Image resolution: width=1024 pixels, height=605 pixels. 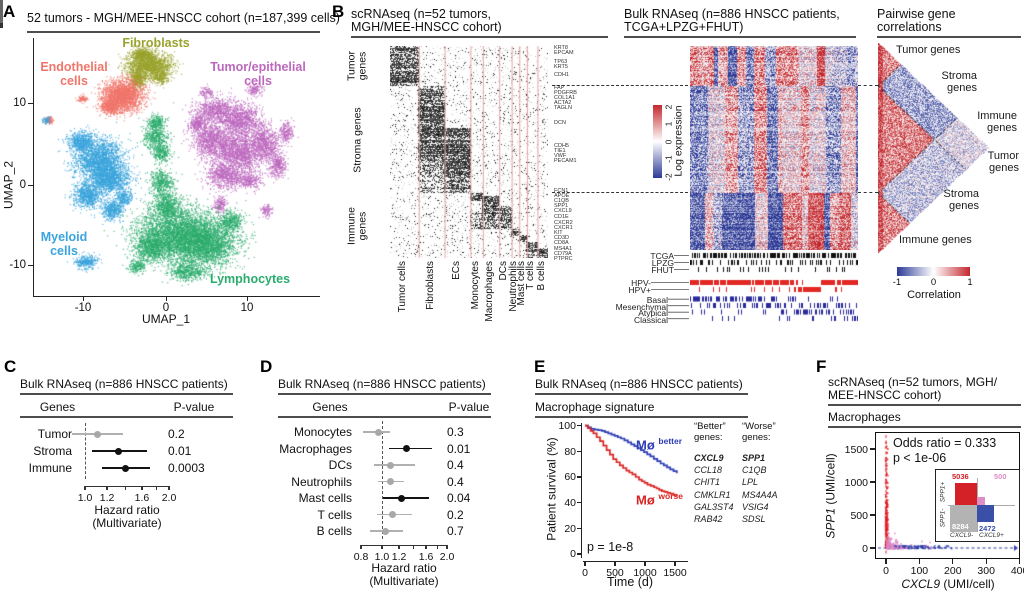 What do you see at coordinates (250, 279) in the screenshot?
I see `cluster-label-lymphocytes: Lymphocytes` at bounding box center [250, 279].